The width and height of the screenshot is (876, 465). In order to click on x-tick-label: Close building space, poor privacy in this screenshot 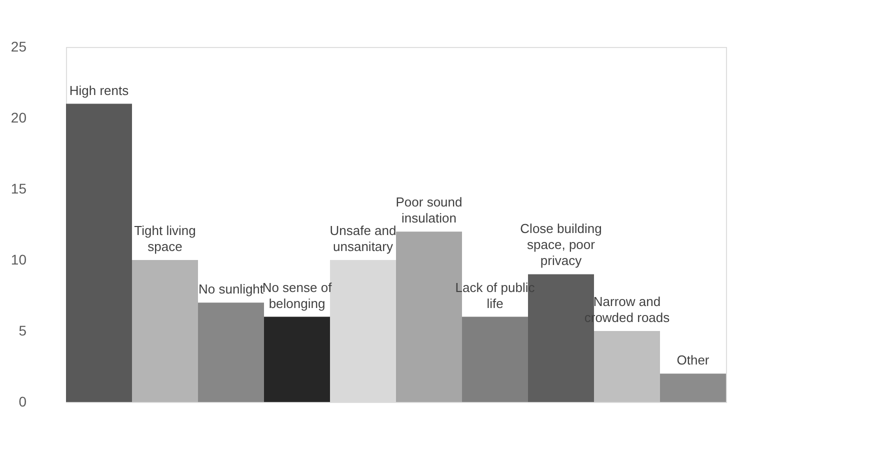, I will do `click(561, 244)`.